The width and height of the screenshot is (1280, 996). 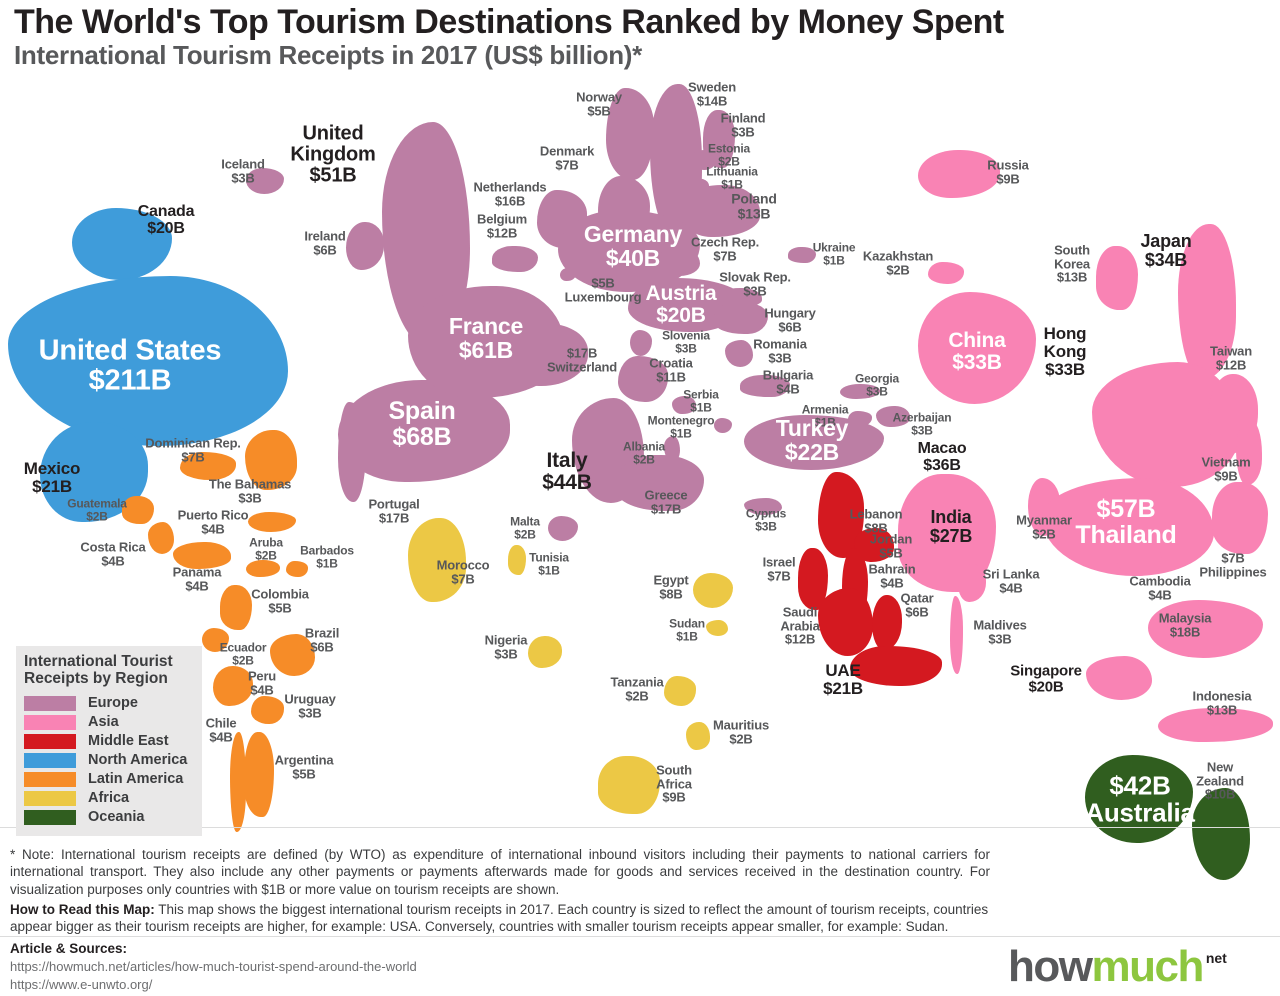 What do you see at coordinates (81, 984) in the screenshot?
I see `source-link-2: https://www.e-unwto.org/` at bounding box center [81, 984].